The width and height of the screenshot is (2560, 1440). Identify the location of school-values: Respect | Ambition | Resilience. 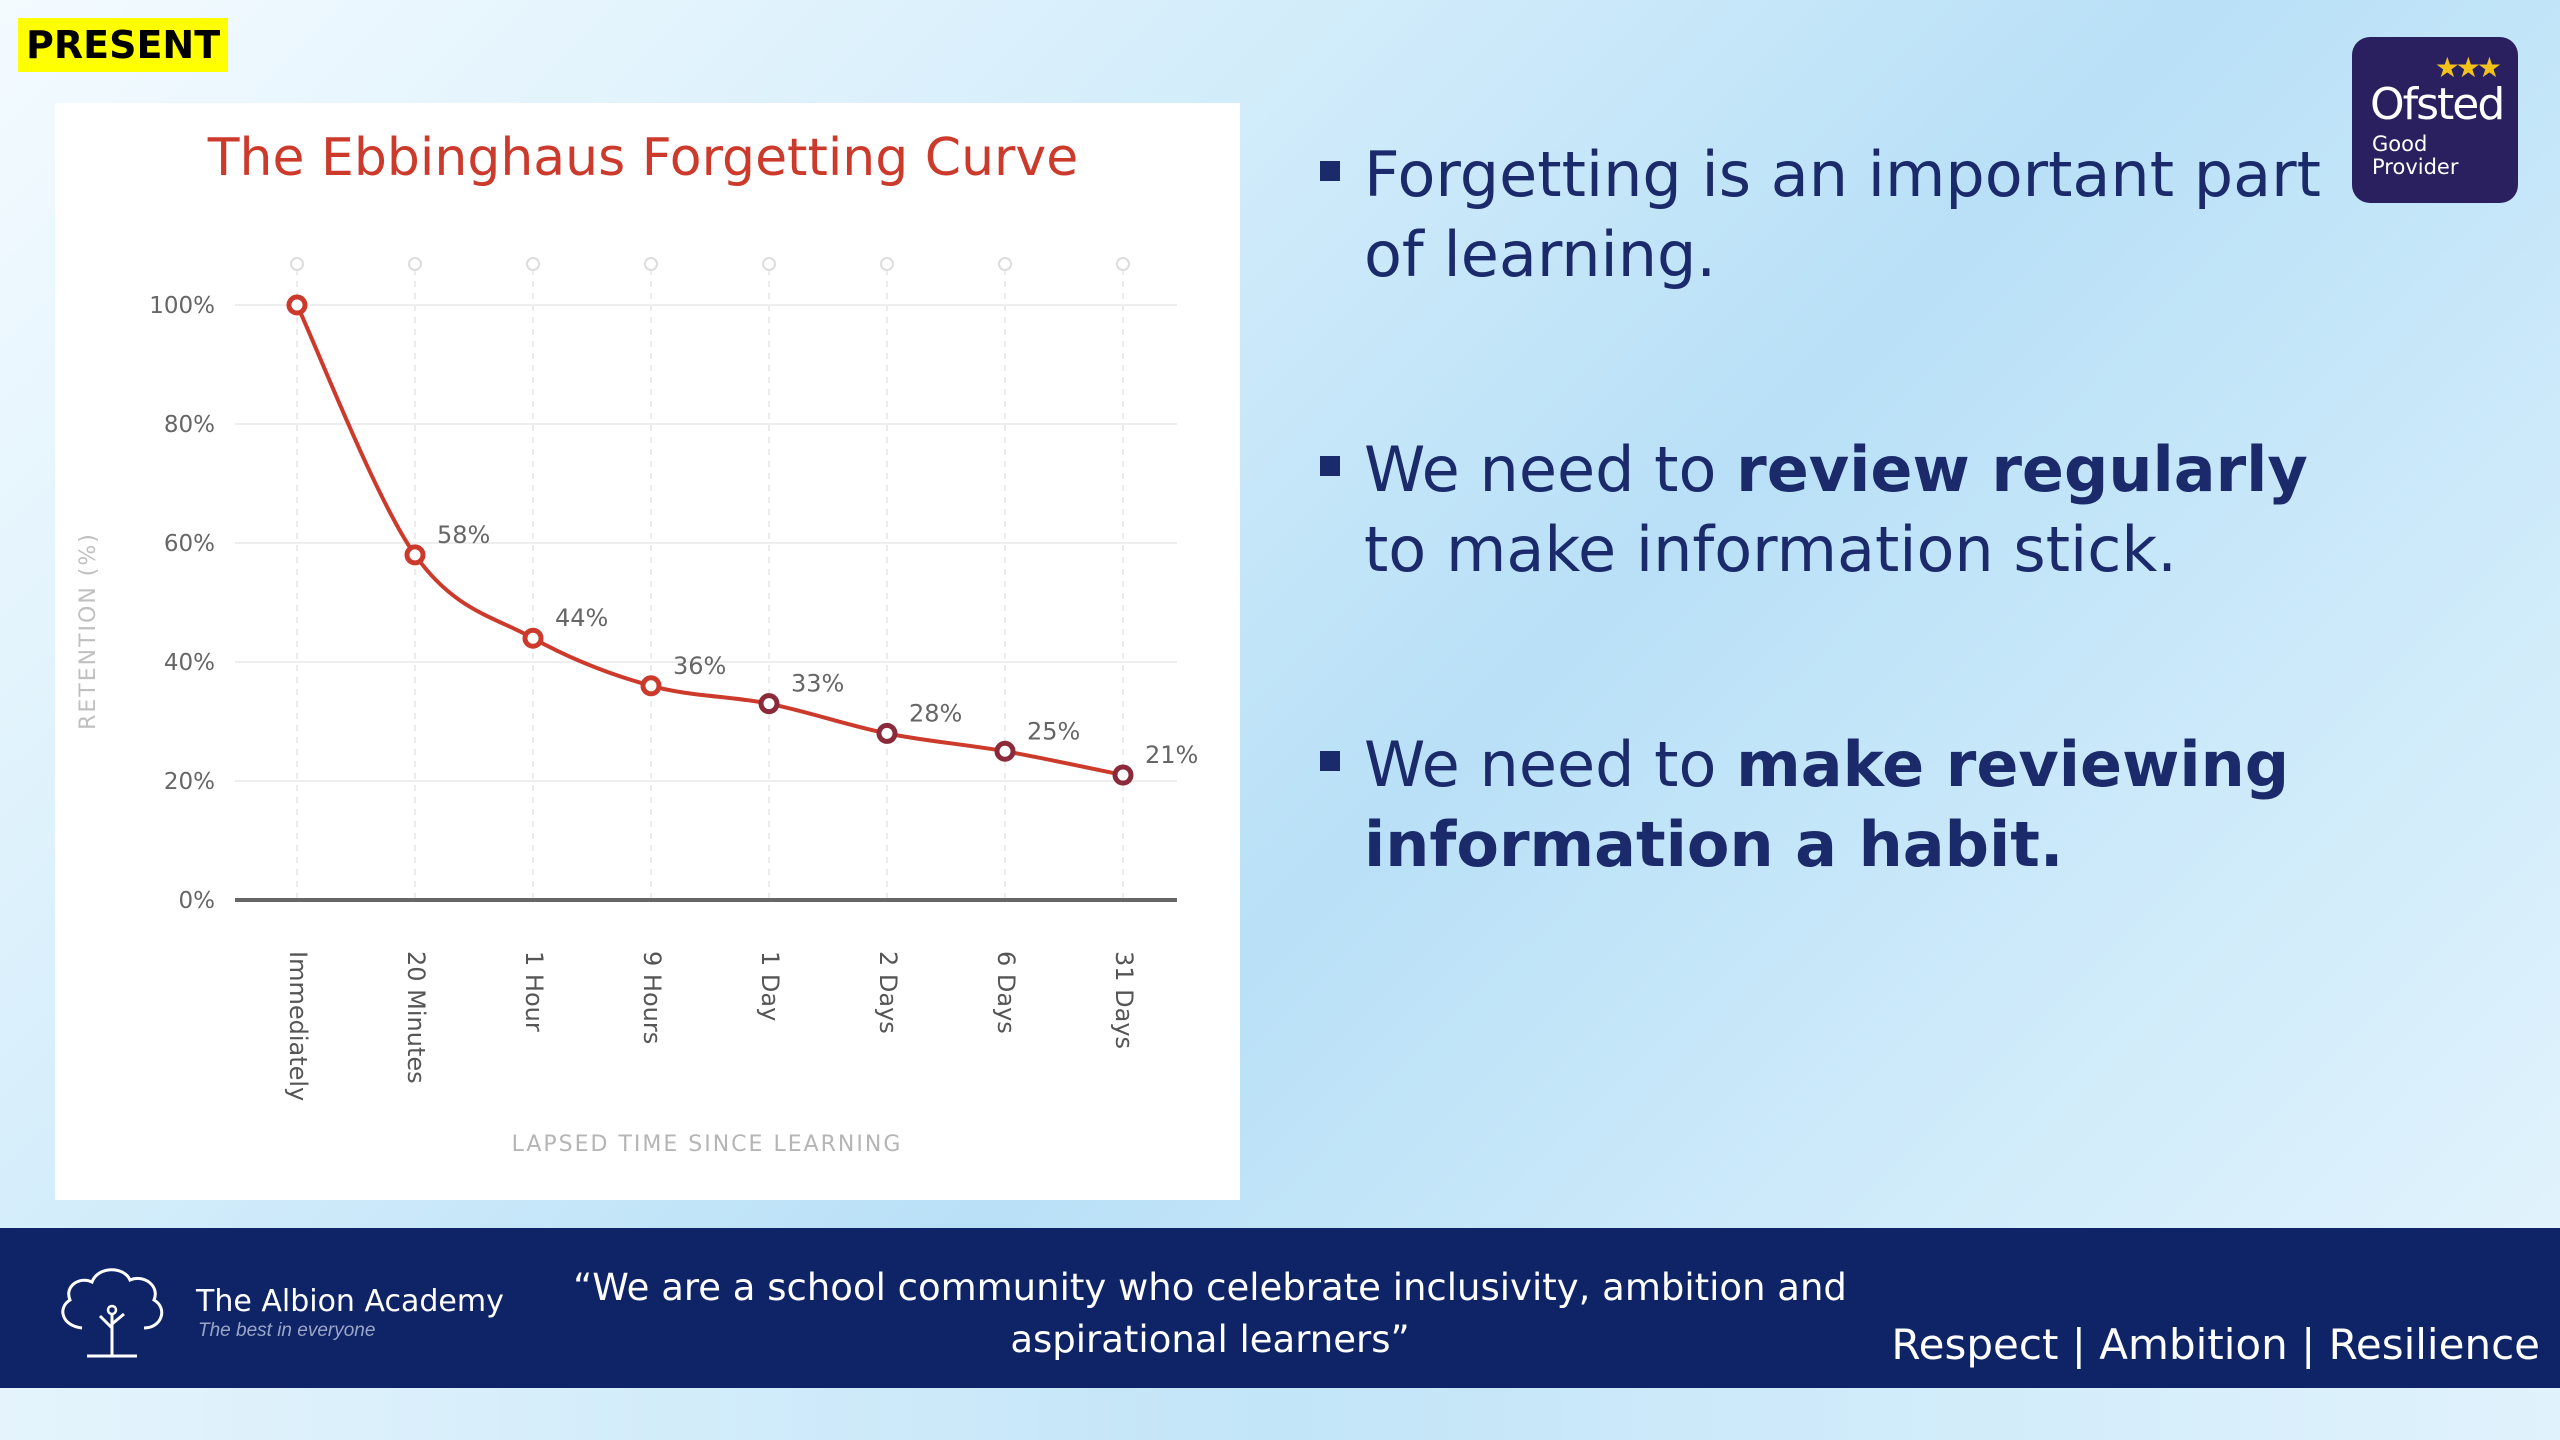
(2215, 1344).